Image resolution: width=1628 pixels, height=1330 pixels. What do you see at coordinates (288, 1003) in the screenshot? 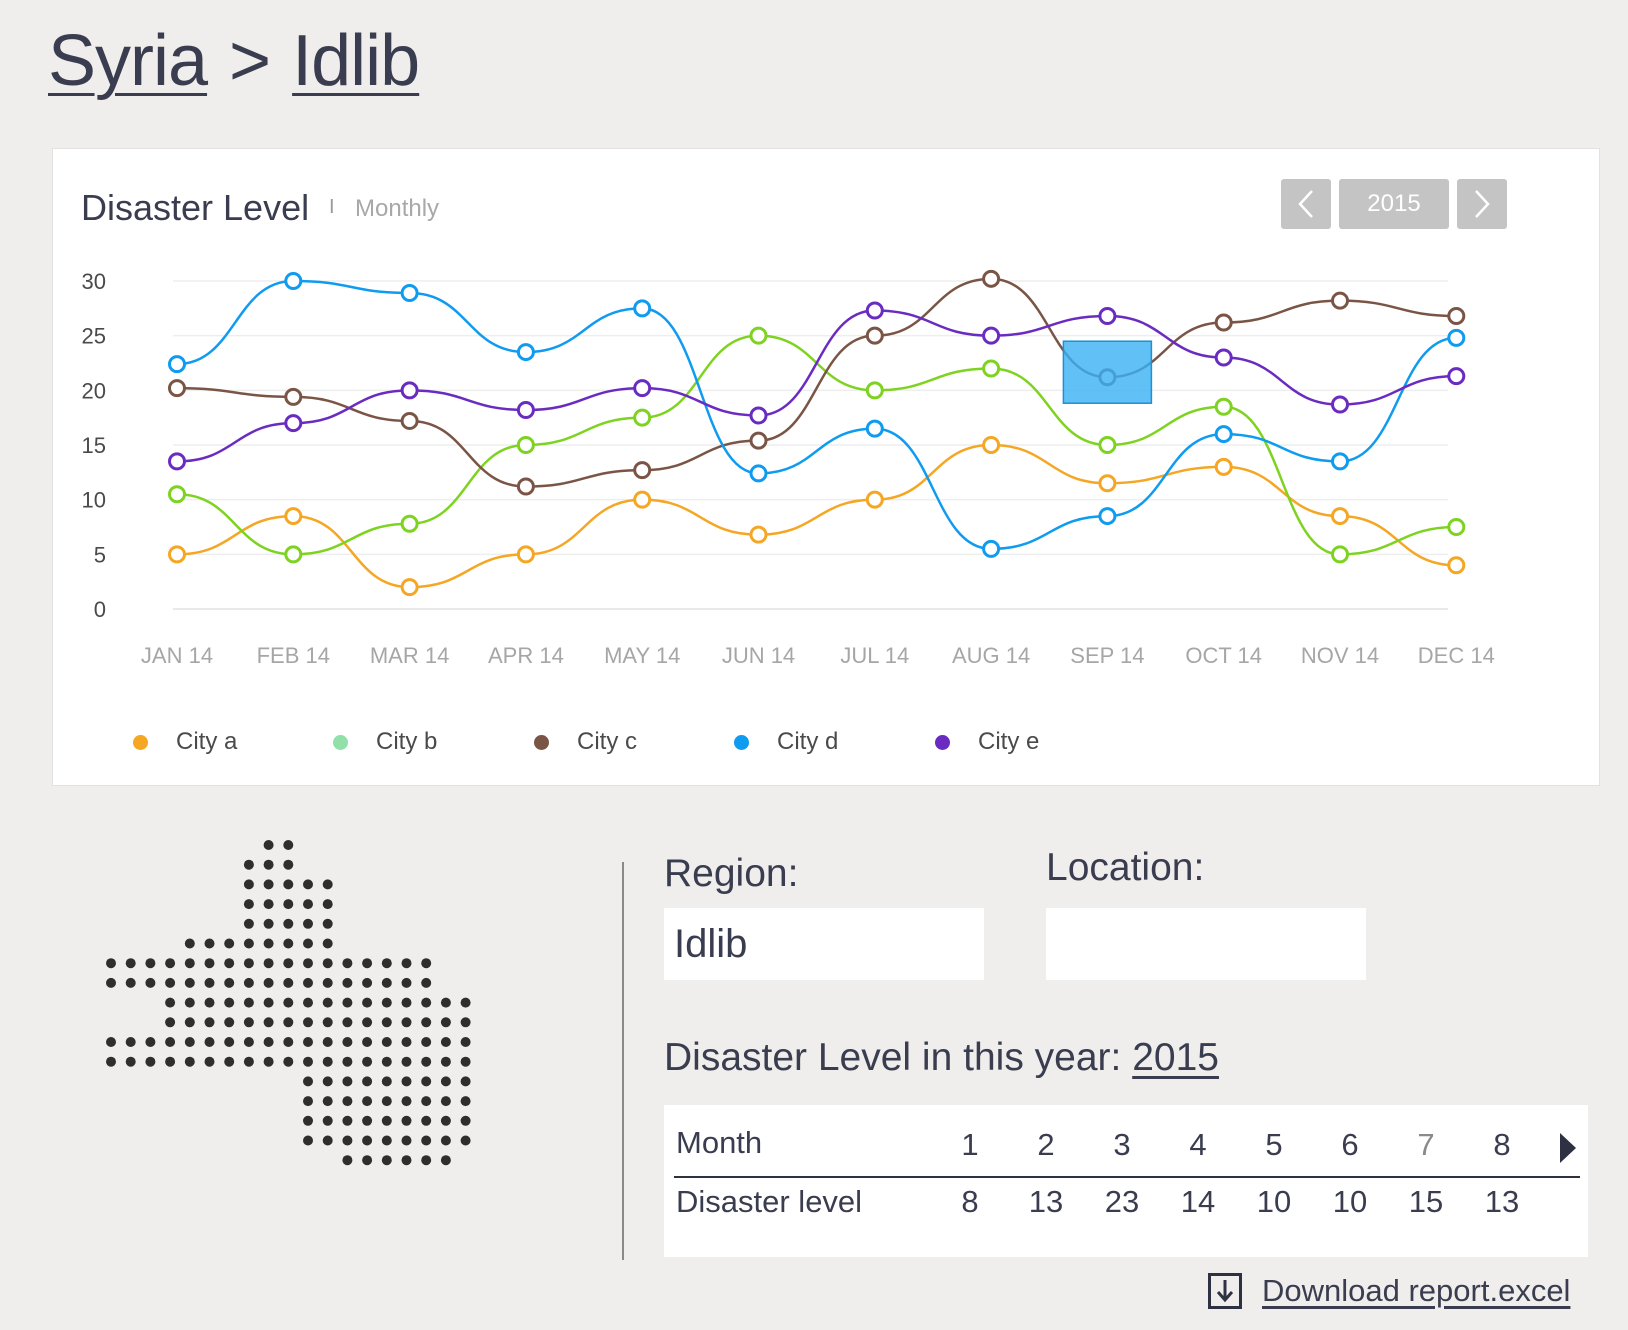
I see `region-dot-map` at bounding box center [288, 1003].